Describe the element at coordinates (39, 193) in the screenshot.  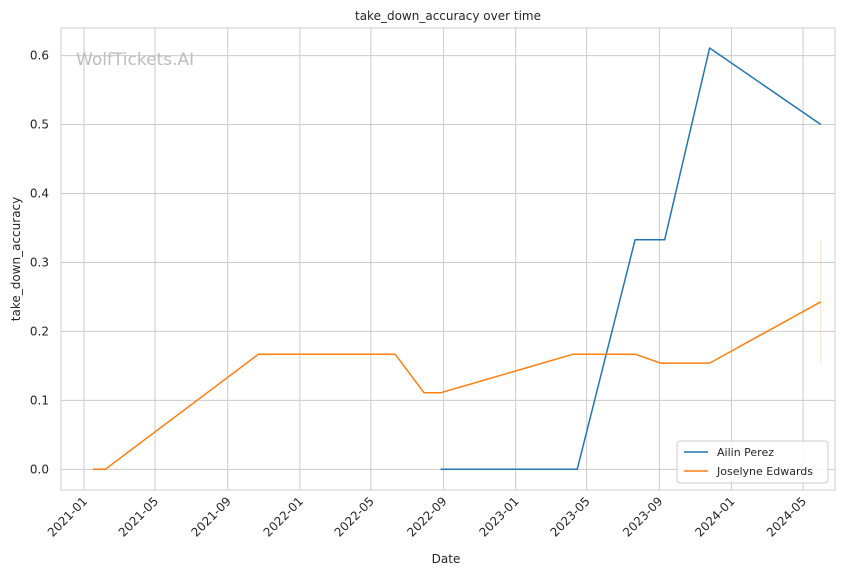
I see `y-tick-label-4: 0.4` at that location.